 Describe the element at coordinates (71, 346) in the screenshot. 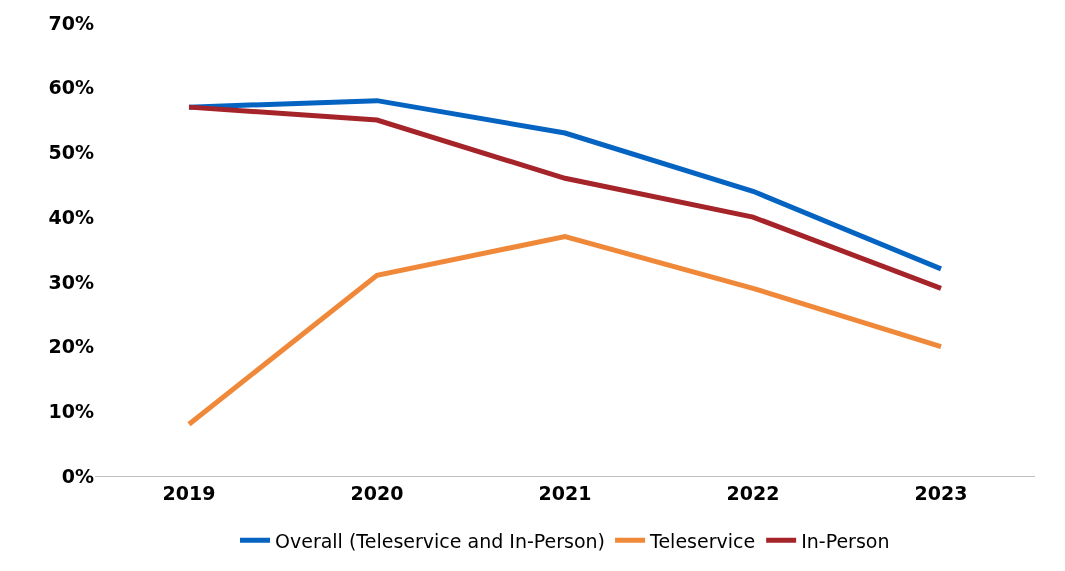

I see `y-tick-label: 20%` at that location.